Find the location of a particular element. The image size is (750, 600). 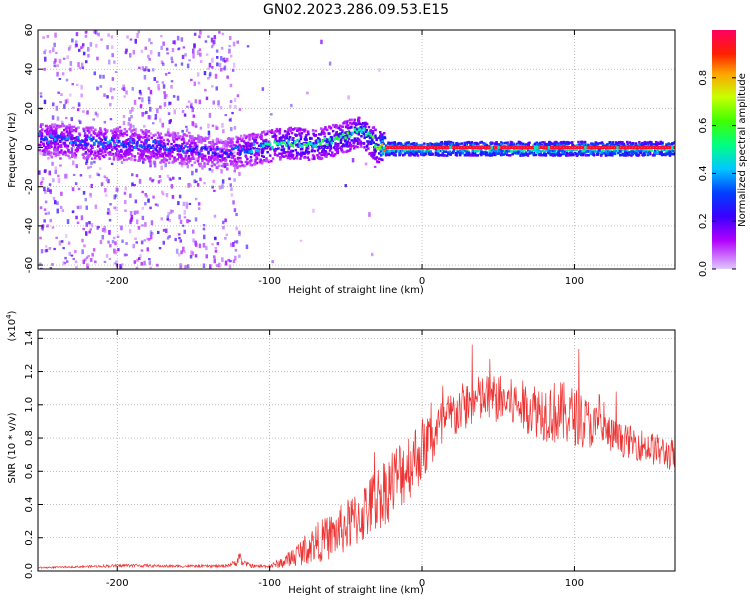

figure-title: GN02.2023.286.09.53.E15 is located at coordinates (356, 10).